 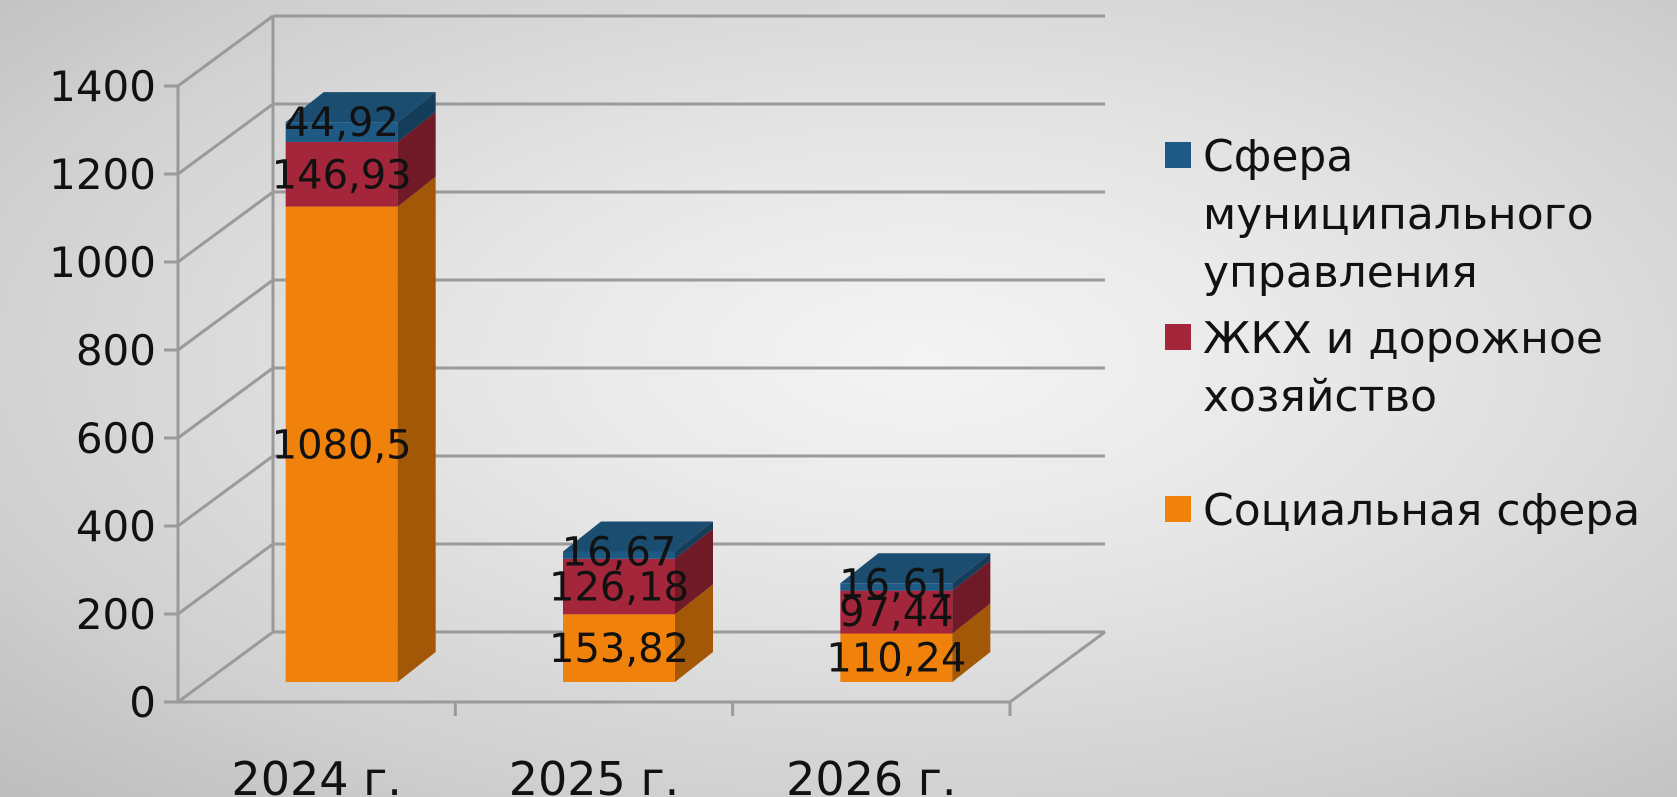 I want to click on y-tick-label-400: 400, so click(x=116, y=526).